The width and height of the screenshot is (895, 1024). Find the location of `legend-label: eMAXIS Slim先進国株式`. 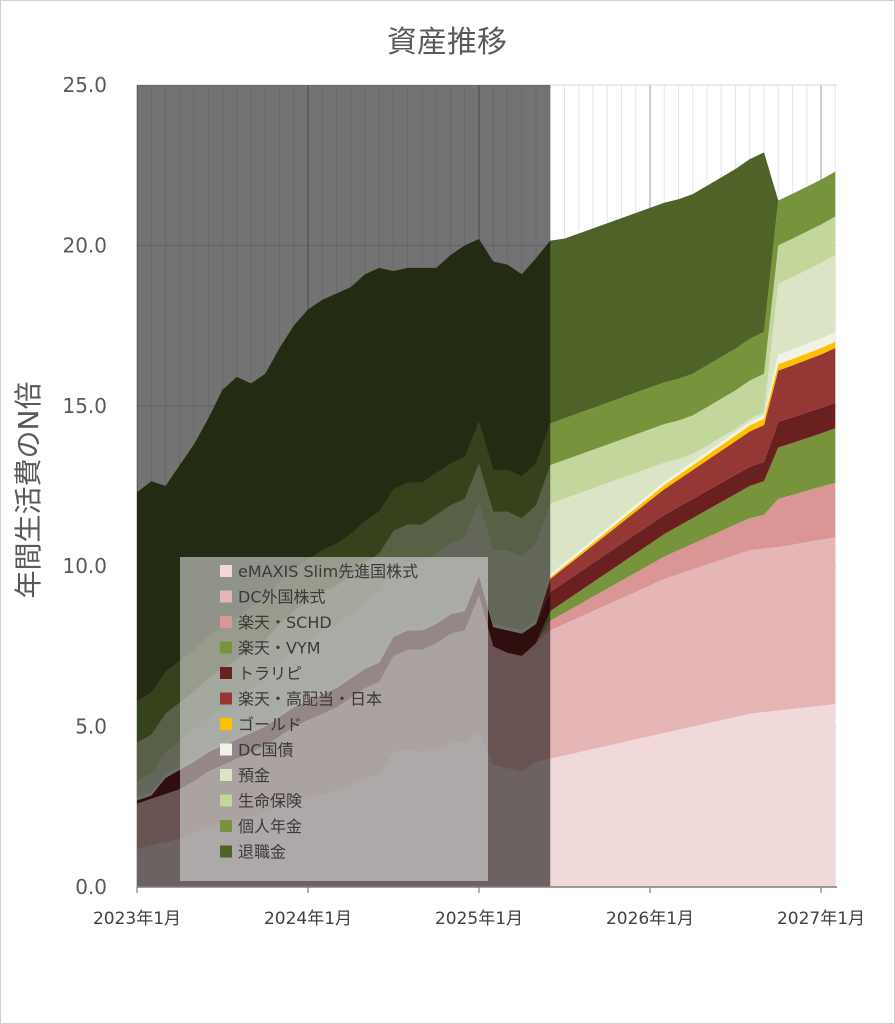

legend-label: eMAXIS Slim先進国株式 is located at coordinates (328, 571).